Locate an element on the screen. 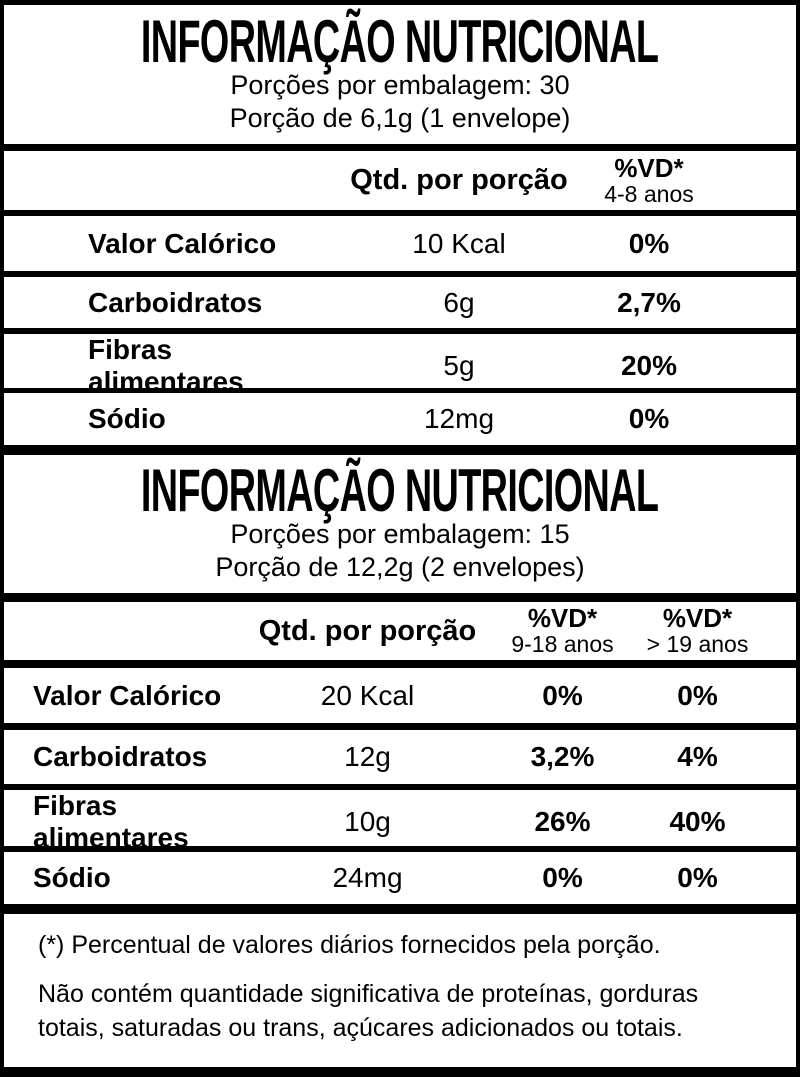  table1-header-vd-age-group: 4-8 anos is located at coordinates (649, 193).